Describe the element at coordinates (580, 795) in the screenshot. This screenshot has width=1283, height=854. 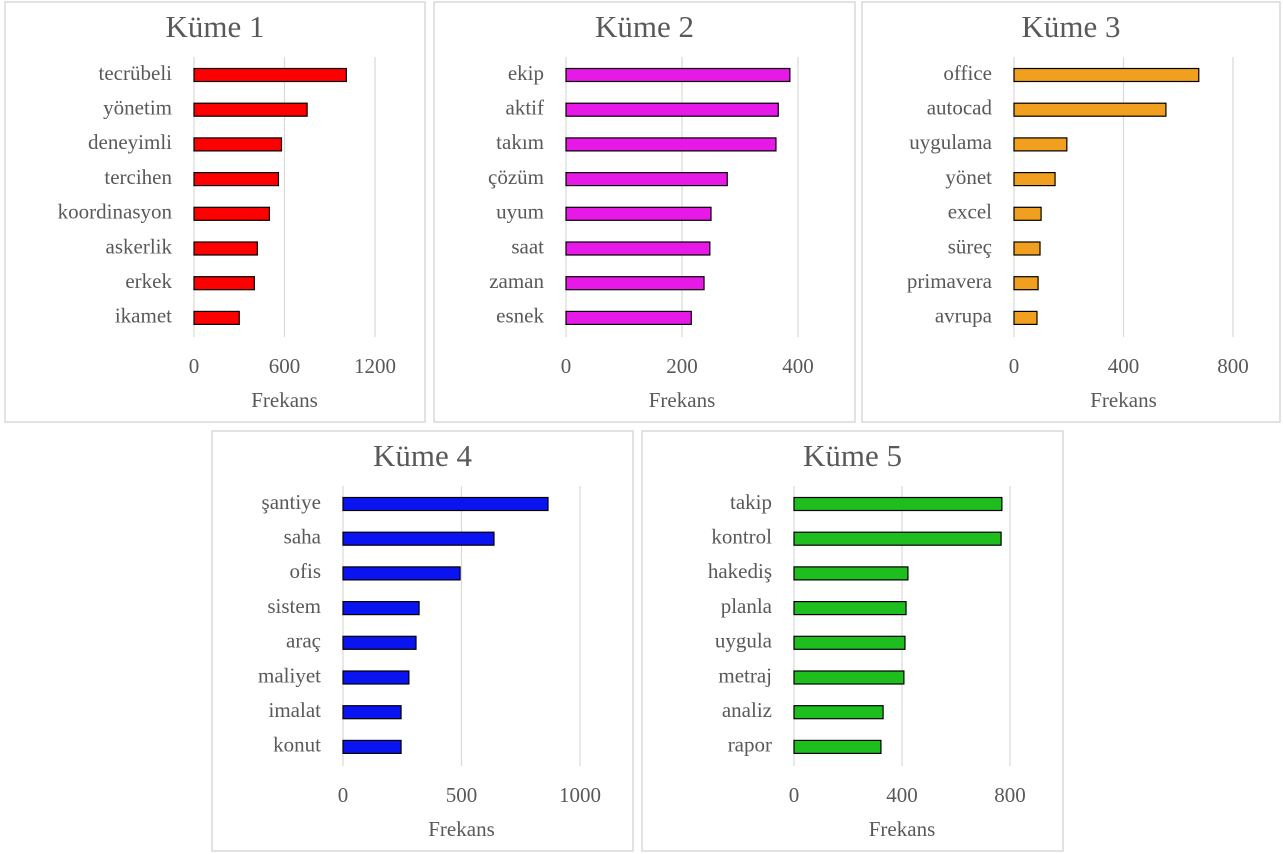
I see `x-tick-label: 1000` at that location.